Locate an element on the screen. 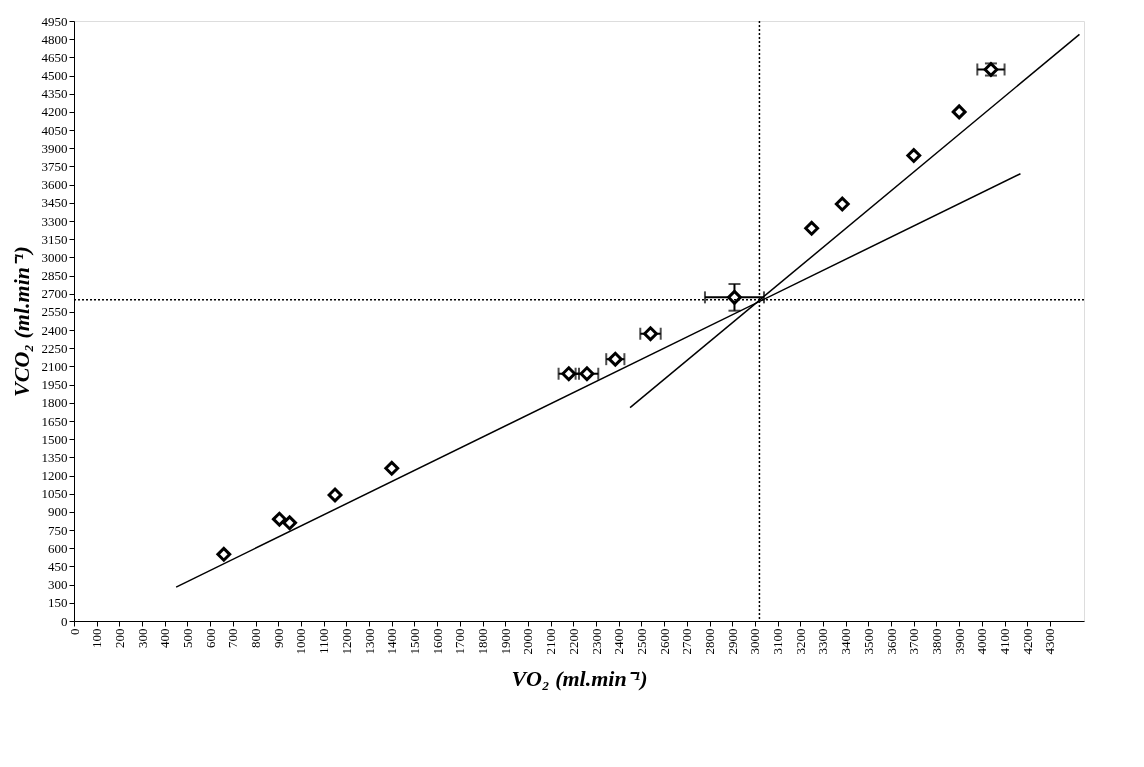  y-tick-label: 3300 is located at coordinates (54, 221).